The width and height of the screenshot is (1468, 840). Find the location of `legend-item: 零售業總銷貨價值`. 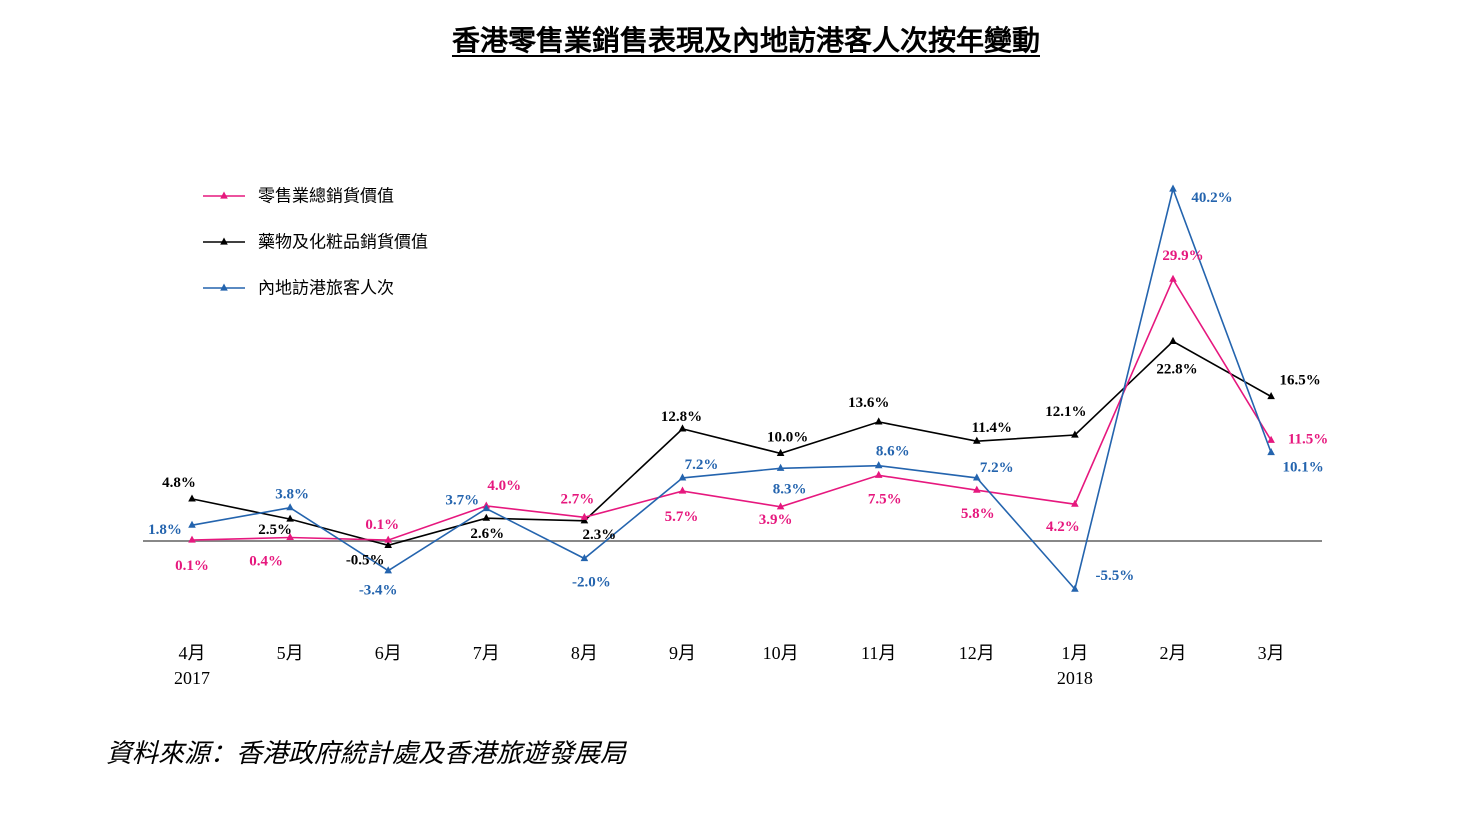

legend-item: 零售業總銷貨價值 is located at coordinates (298, 196).